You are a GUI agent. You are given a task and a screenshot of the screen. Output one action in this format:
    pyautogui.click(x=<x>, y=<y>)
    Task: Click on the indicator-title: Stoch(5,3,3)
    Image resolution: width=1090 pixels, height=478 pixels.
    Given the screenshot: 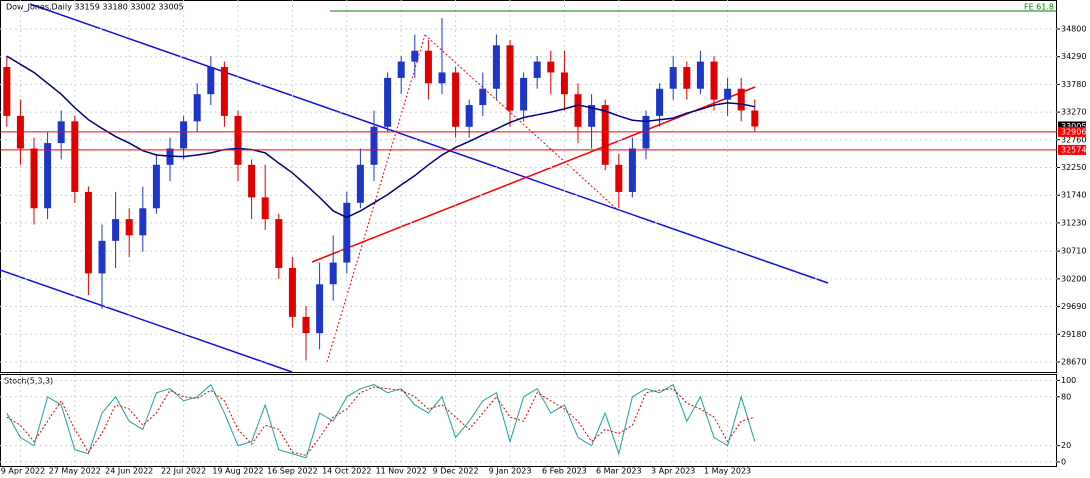 What is the action you would take?
    pyautogui.click(x=28, y=381)
    